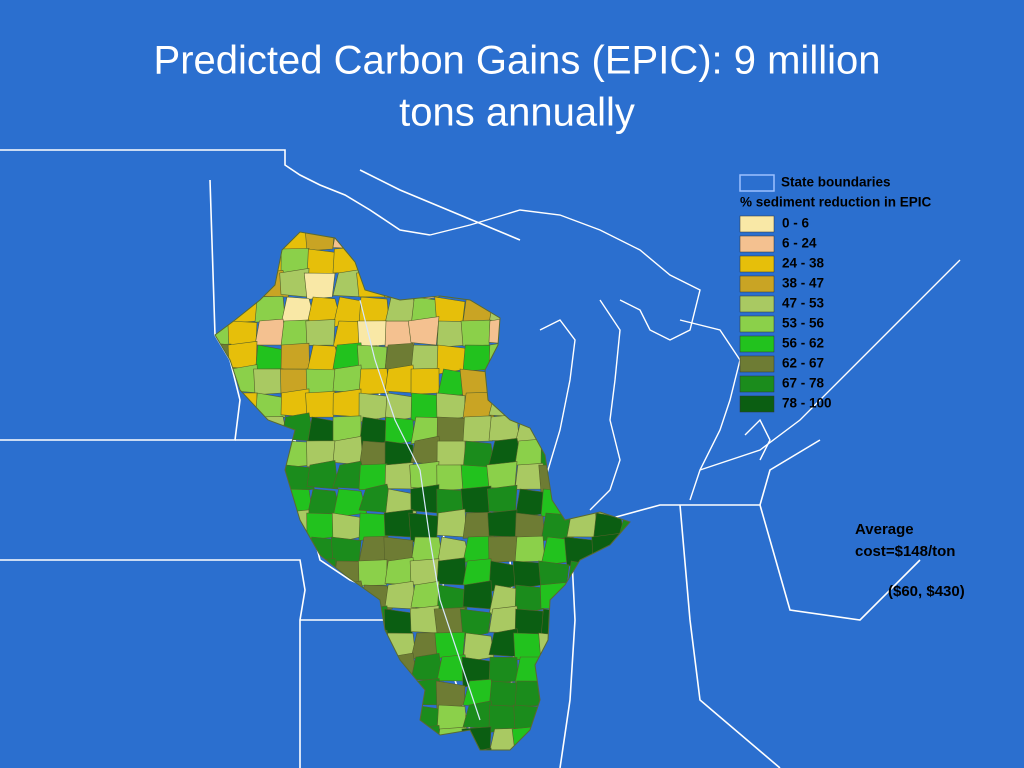 The height and width of the screenshot is (768, 1024). I want to click on boundary-swatch, so click(757, 183).